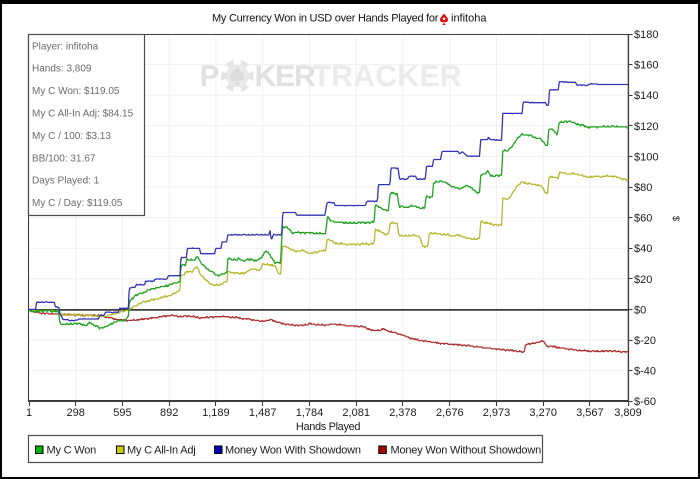  I want to click on svg-text: My C All-In Adj, so click(161, 451).